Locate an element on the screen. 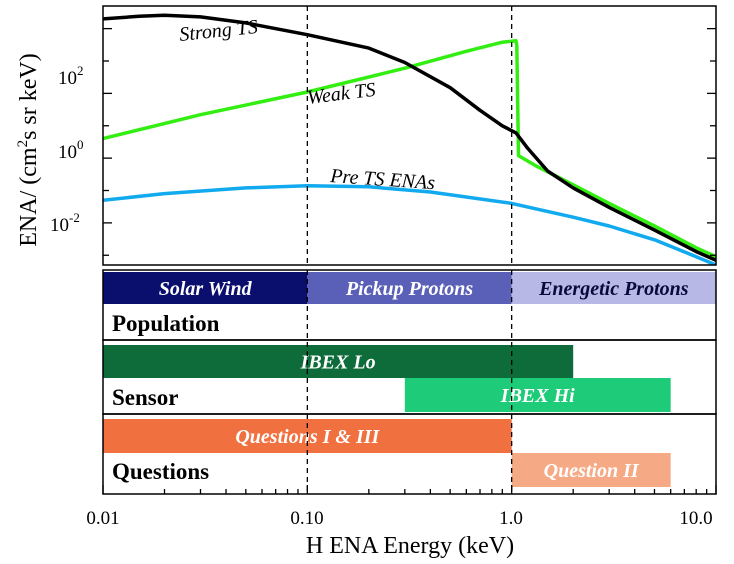 The width and height of the screenshot is (734, 564). band-pickup-protons is located at coordinates (409, 288).